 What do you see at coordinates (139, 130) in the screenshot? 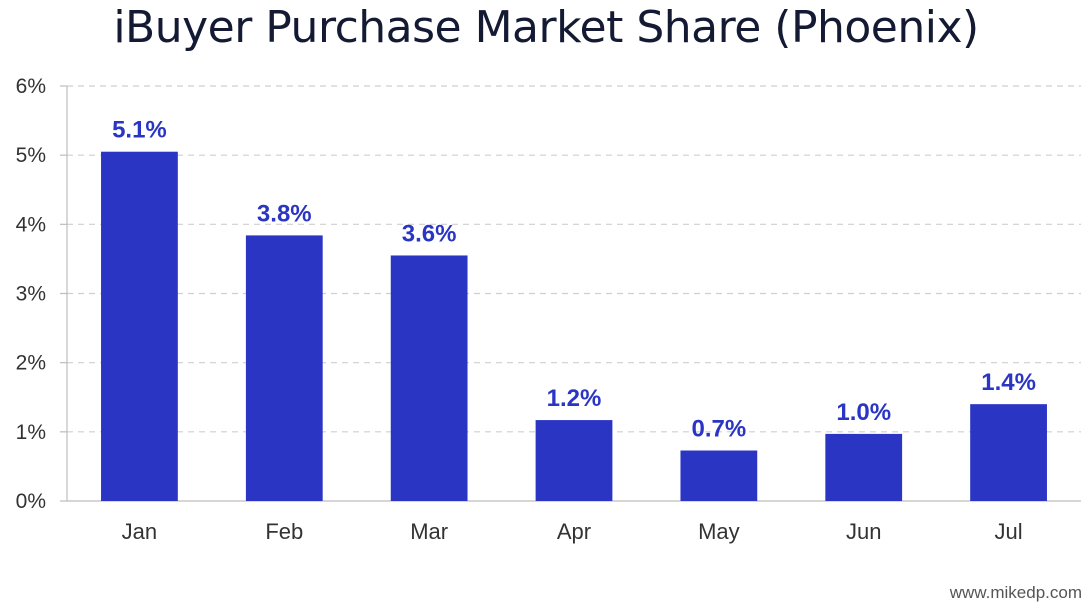
I see `data-label-jan: 5.1%` at bounding box center [139, 130].